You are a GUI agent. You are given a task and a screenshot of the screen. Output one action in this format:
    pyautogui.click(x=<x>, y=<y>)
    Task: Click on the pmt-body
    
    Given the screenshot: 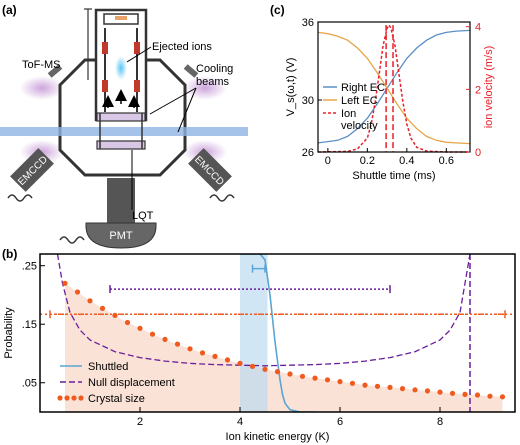 What is the action you would take?
    pyautogui.click(x=121, y=235)
    